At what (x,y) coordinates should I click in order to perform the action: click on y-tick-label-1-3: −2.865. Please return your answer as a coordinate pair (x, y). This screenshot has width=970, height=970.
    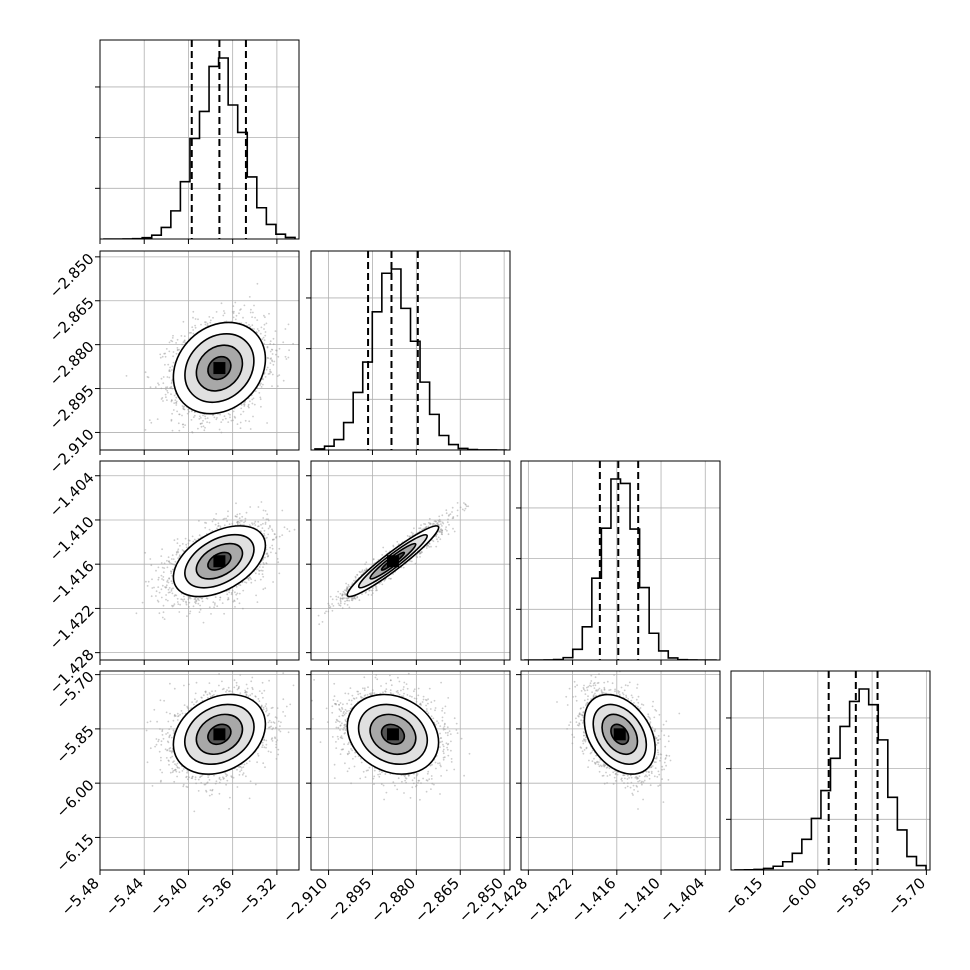
    Looking at the image, I should click on (72, 320).